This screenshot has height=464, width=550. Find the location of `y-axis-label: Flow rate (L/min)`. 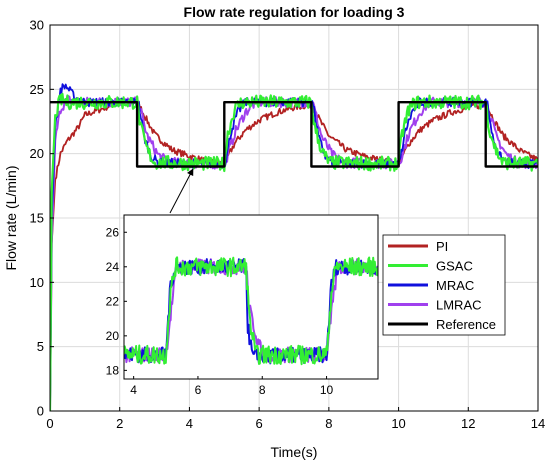

y-axis-label: Flow rate (L/min) is located at coordinates (11, 217).